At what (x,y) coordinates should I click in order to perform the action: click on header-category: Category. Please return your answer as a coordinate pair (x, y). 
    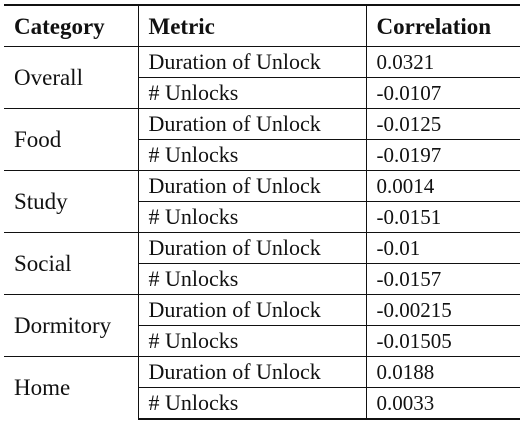
    Looking at the image, I should click on (71, 26).